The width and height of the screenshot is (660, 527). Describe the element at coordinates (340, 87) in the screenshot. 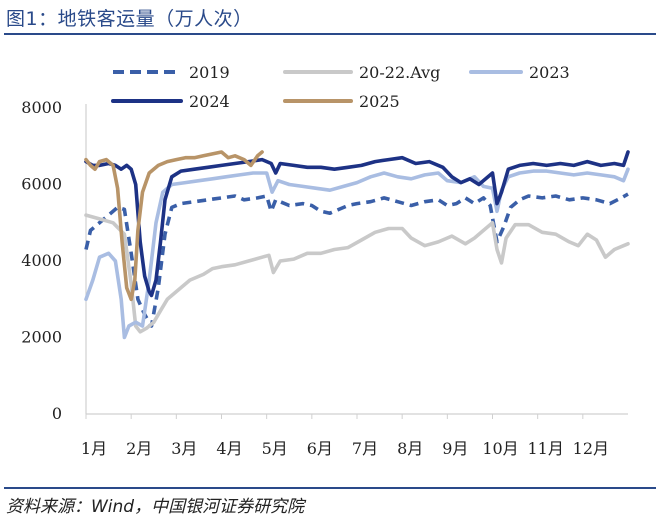

I see `legend: 2019 20-22.Avg 2023 2024 2025` at that location.